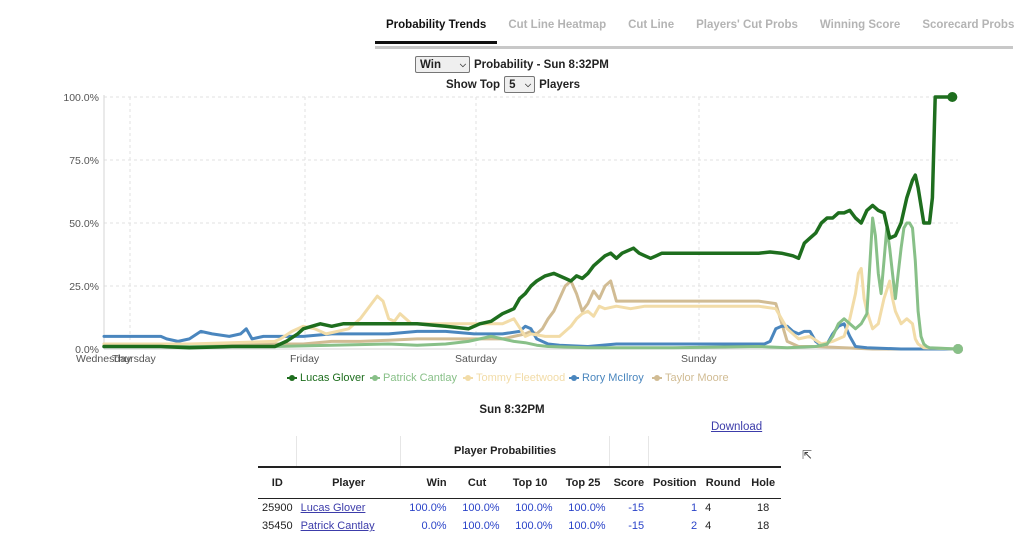 This screenshot has width=1024, height=535. Describe the element at coordinates (436, 29) in the screenshot. I see `tab-probability-trends: Probability Trends` at that location.